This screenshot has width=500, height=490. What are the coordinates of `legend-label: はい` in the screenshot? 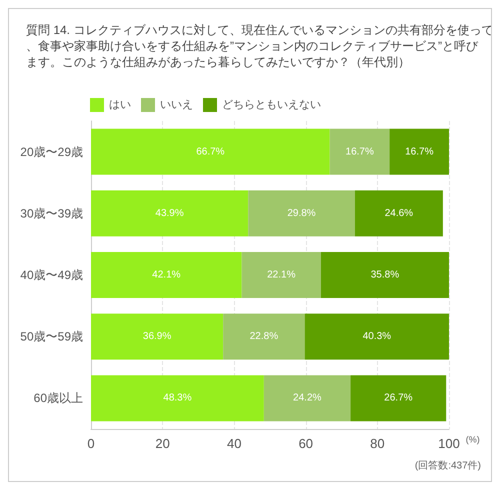 It's located at (120, 105).